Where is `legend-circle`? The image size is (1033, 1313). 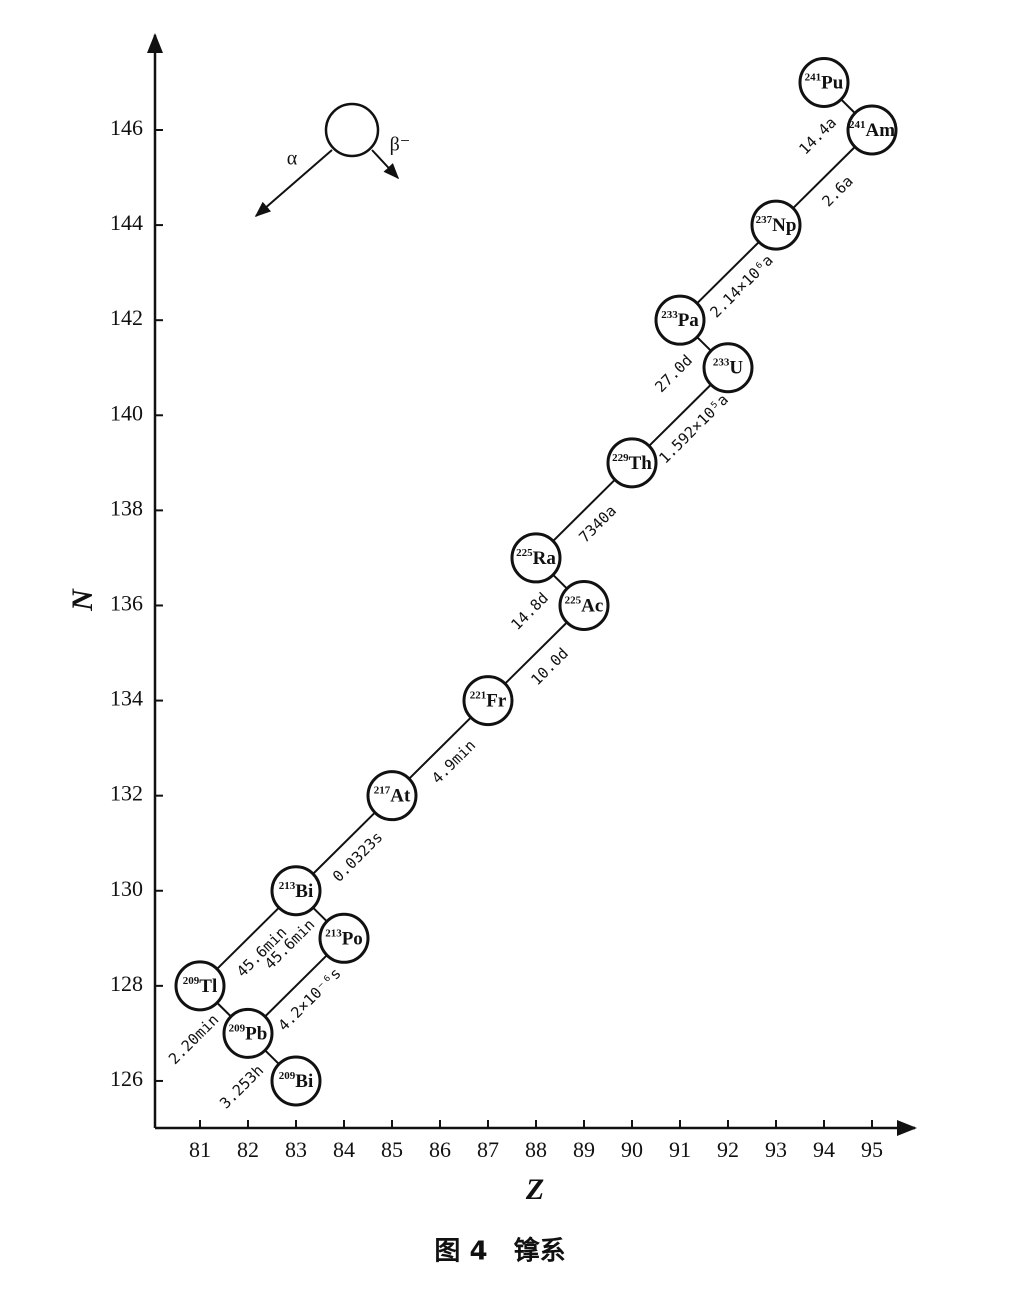
legend-circle is located at coordinates (352, 130).